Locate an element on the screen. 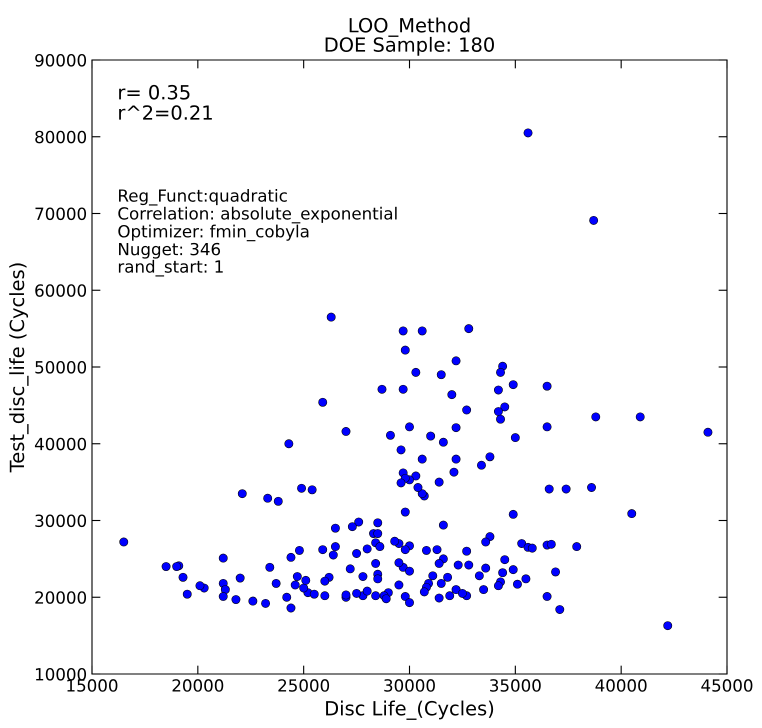 The width and height of the screenshot is (762, 728). y-tick-label: 50000 is located at coordinates (60, 367).